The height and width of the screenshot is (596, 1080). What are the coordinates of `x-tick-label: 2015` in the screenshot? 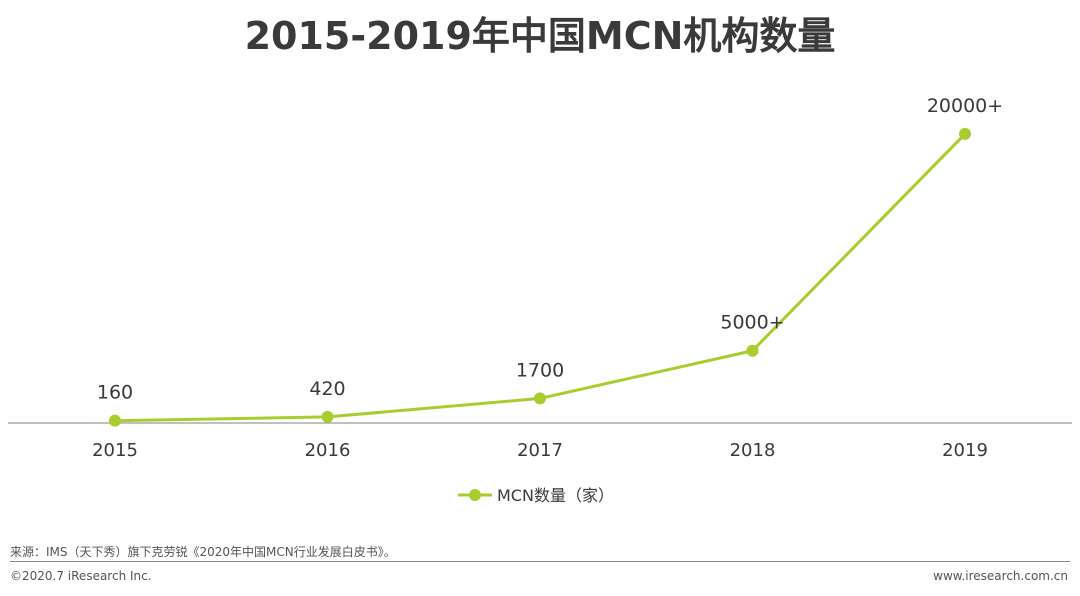 It's located at (115, 450).